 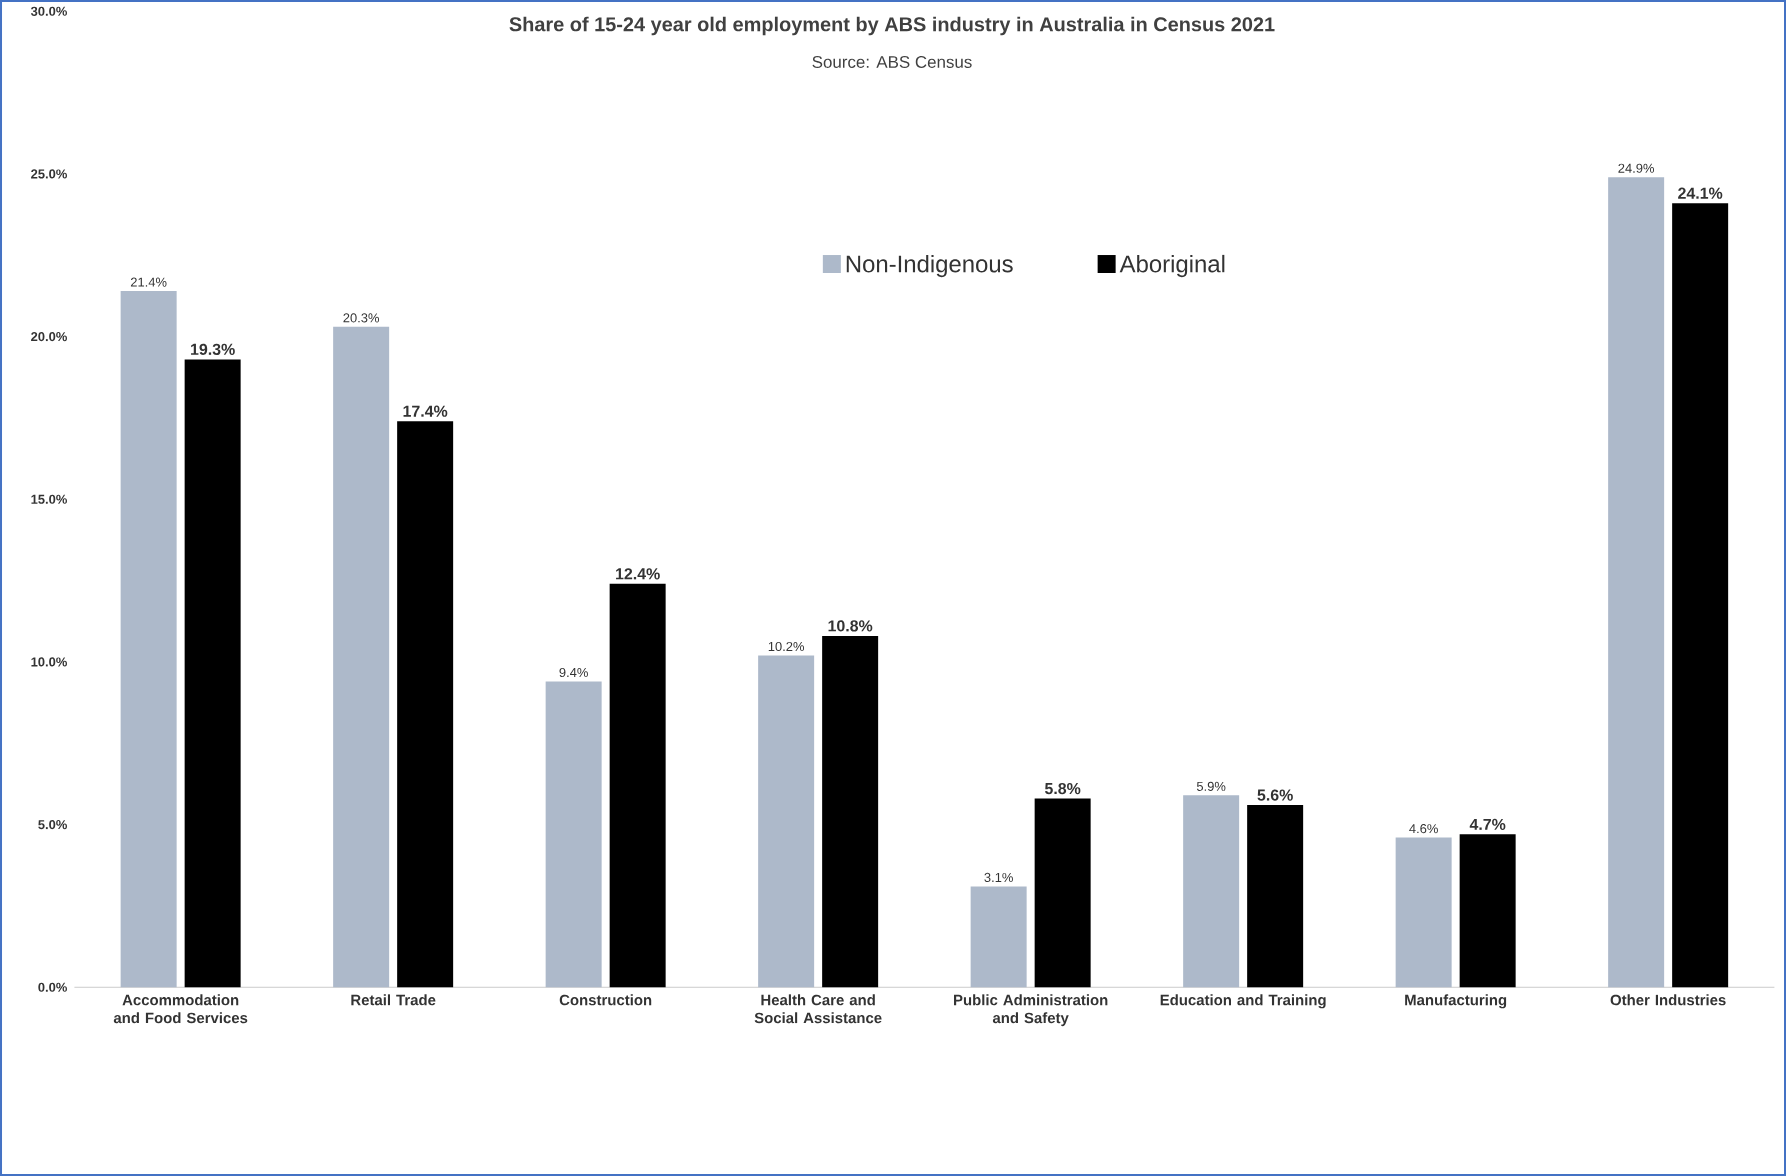 I want to click on chart-title: Share of 15-24 year old employment by ABS industry in Australia in Census 2021, so click(x=892, y=26).